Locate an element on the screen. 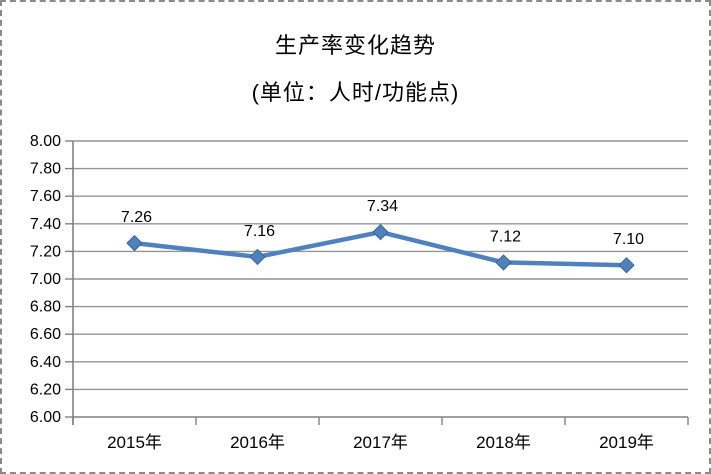 The height and width of the screenshot is (474, 711). x-axis-label: 2015年 is located at coordinates (134, 442).